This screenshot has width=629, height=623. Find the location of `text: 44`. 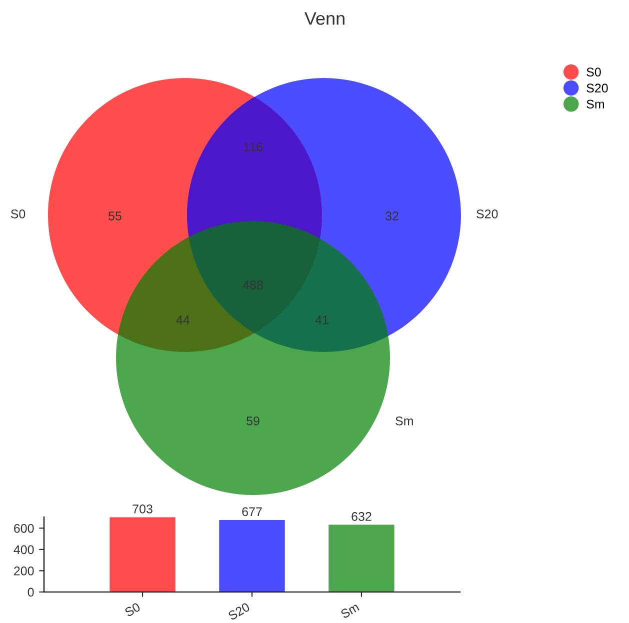

text: 44 is located at coordinates (183, 320).